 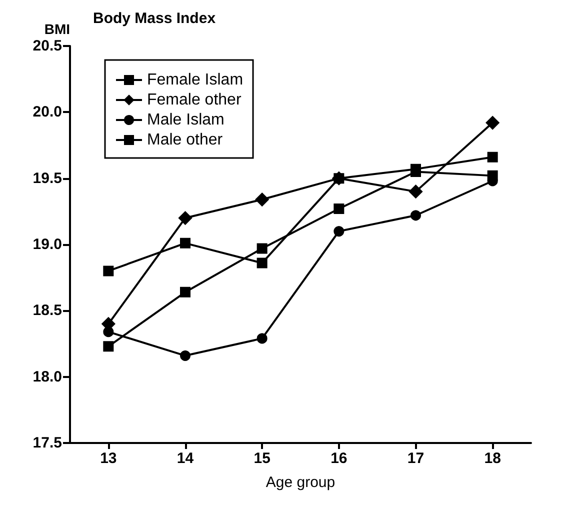 What do you see at coordinates (301, 482) in the screenshot?
I see `x-axis-title: Age group` at bounding box center [301, 482].